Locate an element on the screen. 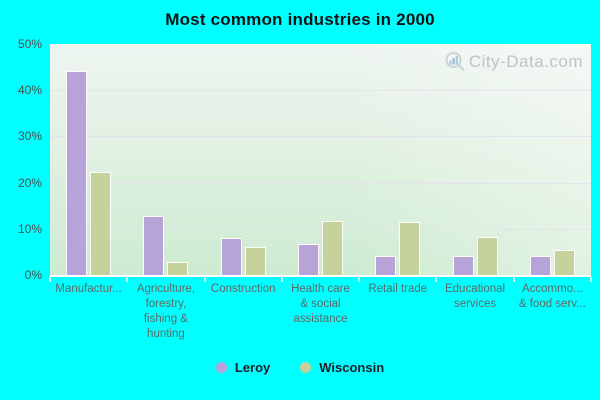 The height and width of the screenshot is (400, 600). magnifier-chart-icon is located at coordinates (455, 61).